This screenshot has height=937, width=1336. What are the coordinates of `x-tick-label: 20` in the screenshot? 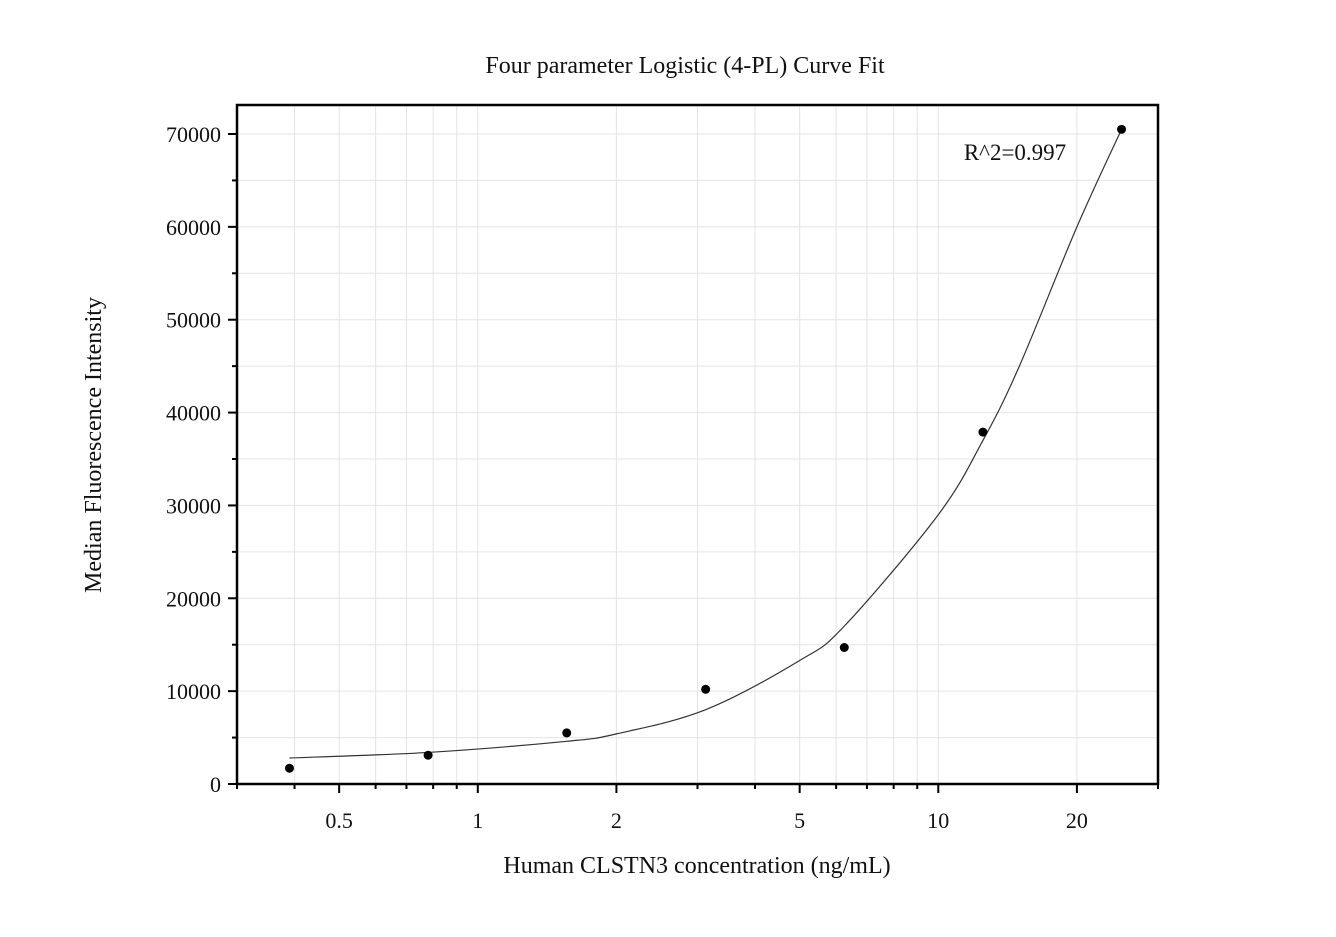 It's located at (1077, 820).